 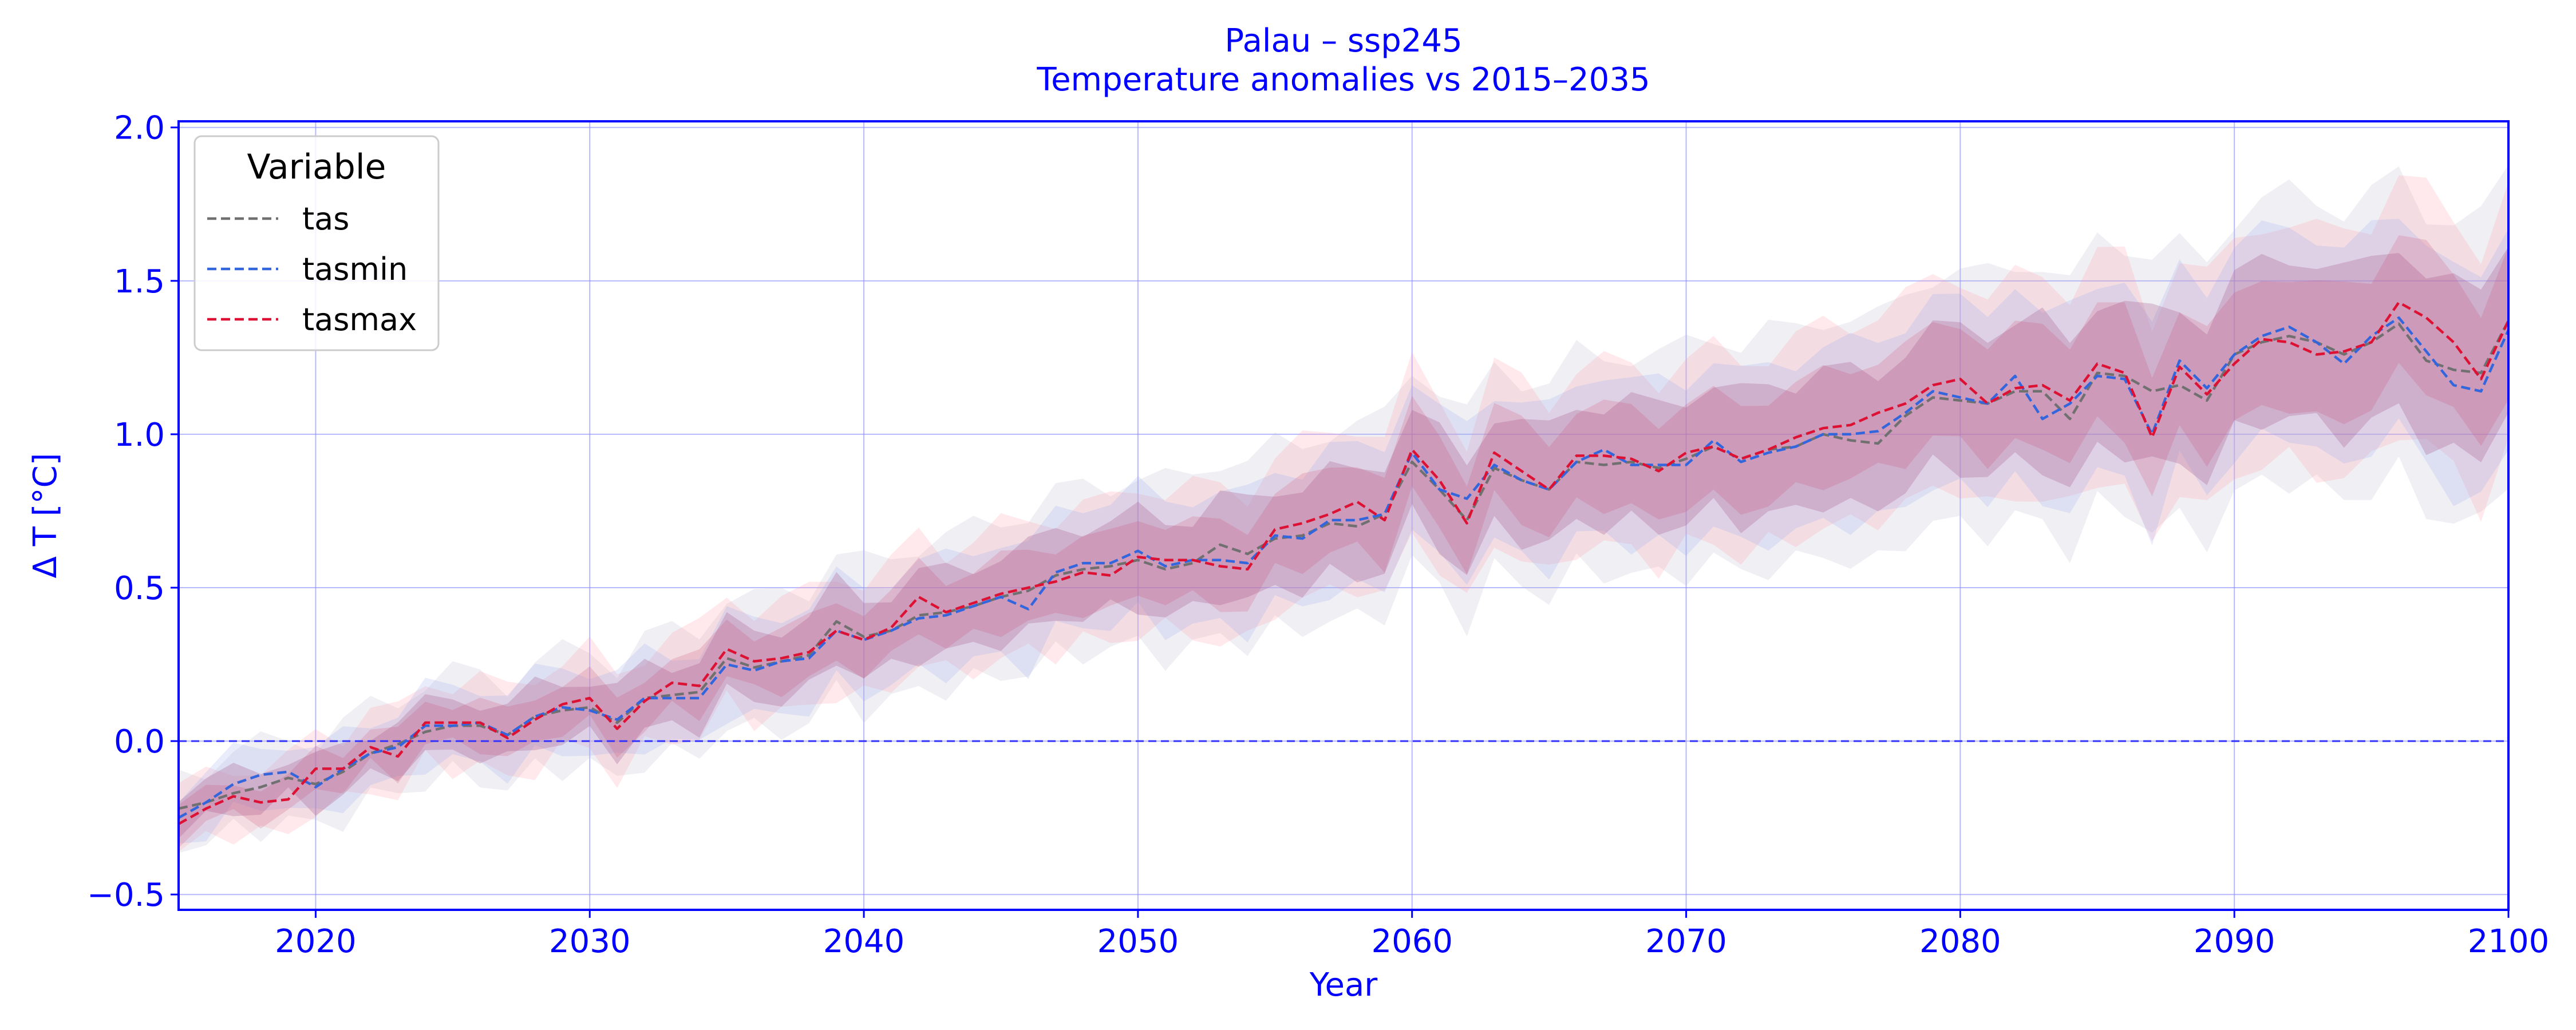 What do you see at coordinates (1343, 41) in the screenshot?
I see `chart-title: Palau – ssp245` at bounding box center [1343, 41].